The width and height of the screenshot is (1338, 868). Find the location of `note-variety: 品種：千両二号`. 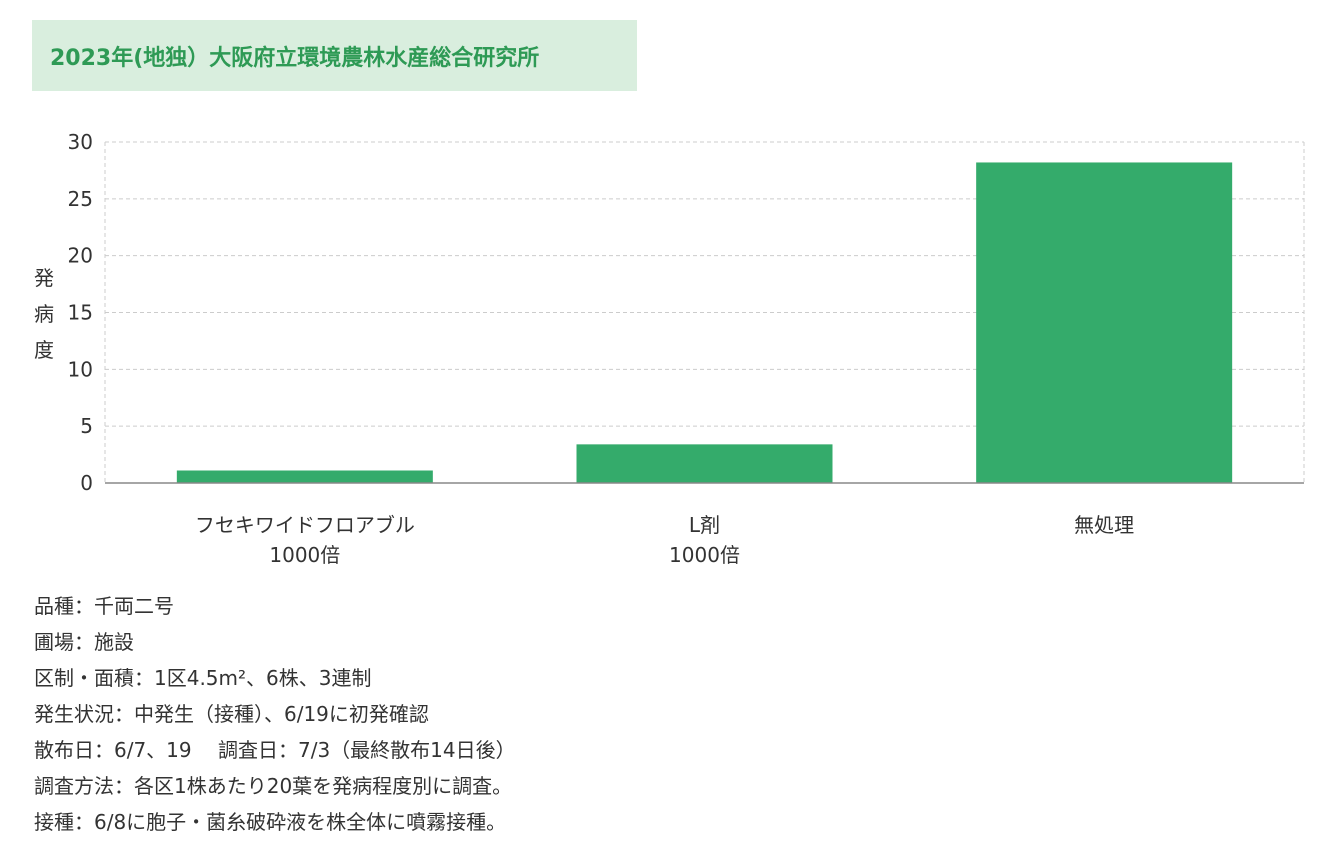

note-variety: 品種：千両二号 is located at coordinates (104, 606).